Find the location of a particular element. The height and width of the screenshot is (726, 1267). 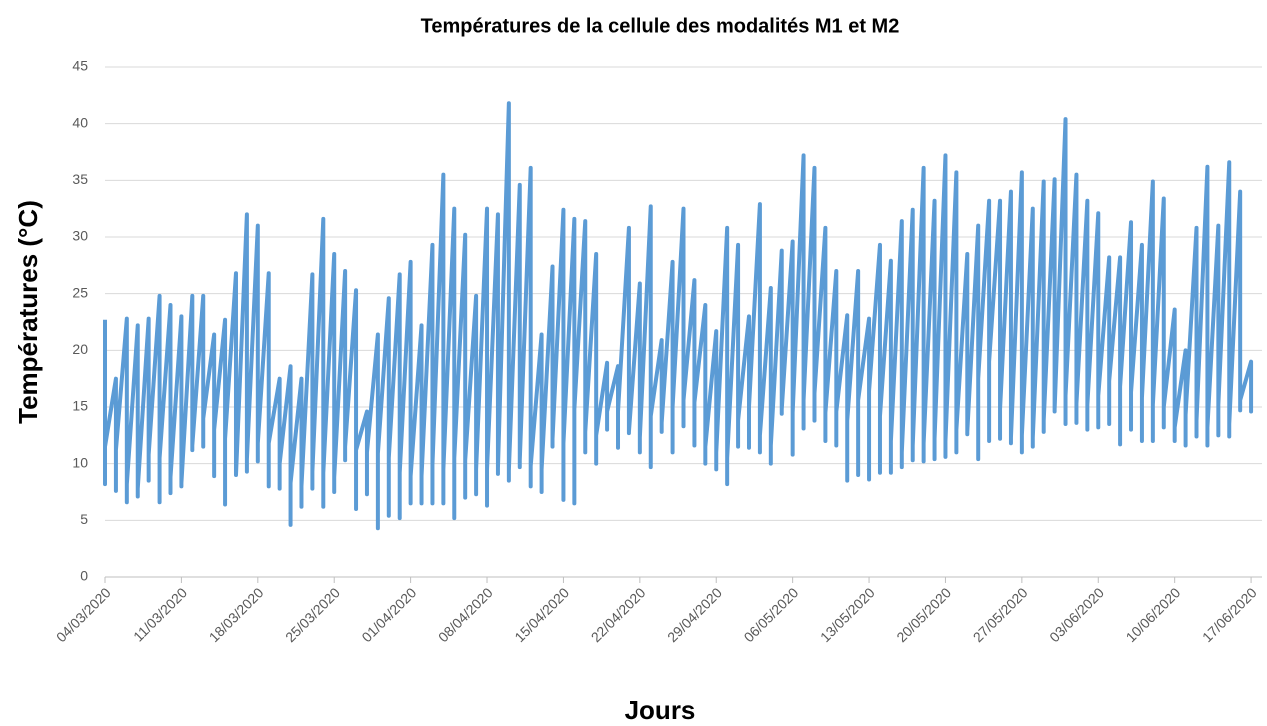

y-tick-label: 20 is located at coordinates (80, 349).